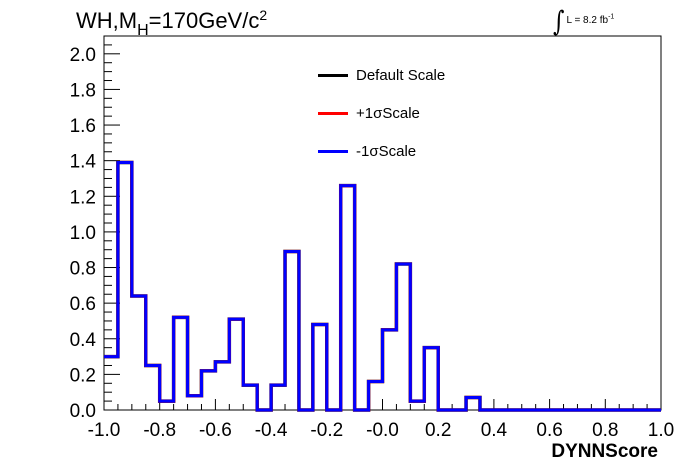 The height and width of the screenshot is (472, 696). What do you see at coordinates (604, 451) in the screenshot?
I see `x-axis-title: DYNNScore` at bounding box center [604, 451].